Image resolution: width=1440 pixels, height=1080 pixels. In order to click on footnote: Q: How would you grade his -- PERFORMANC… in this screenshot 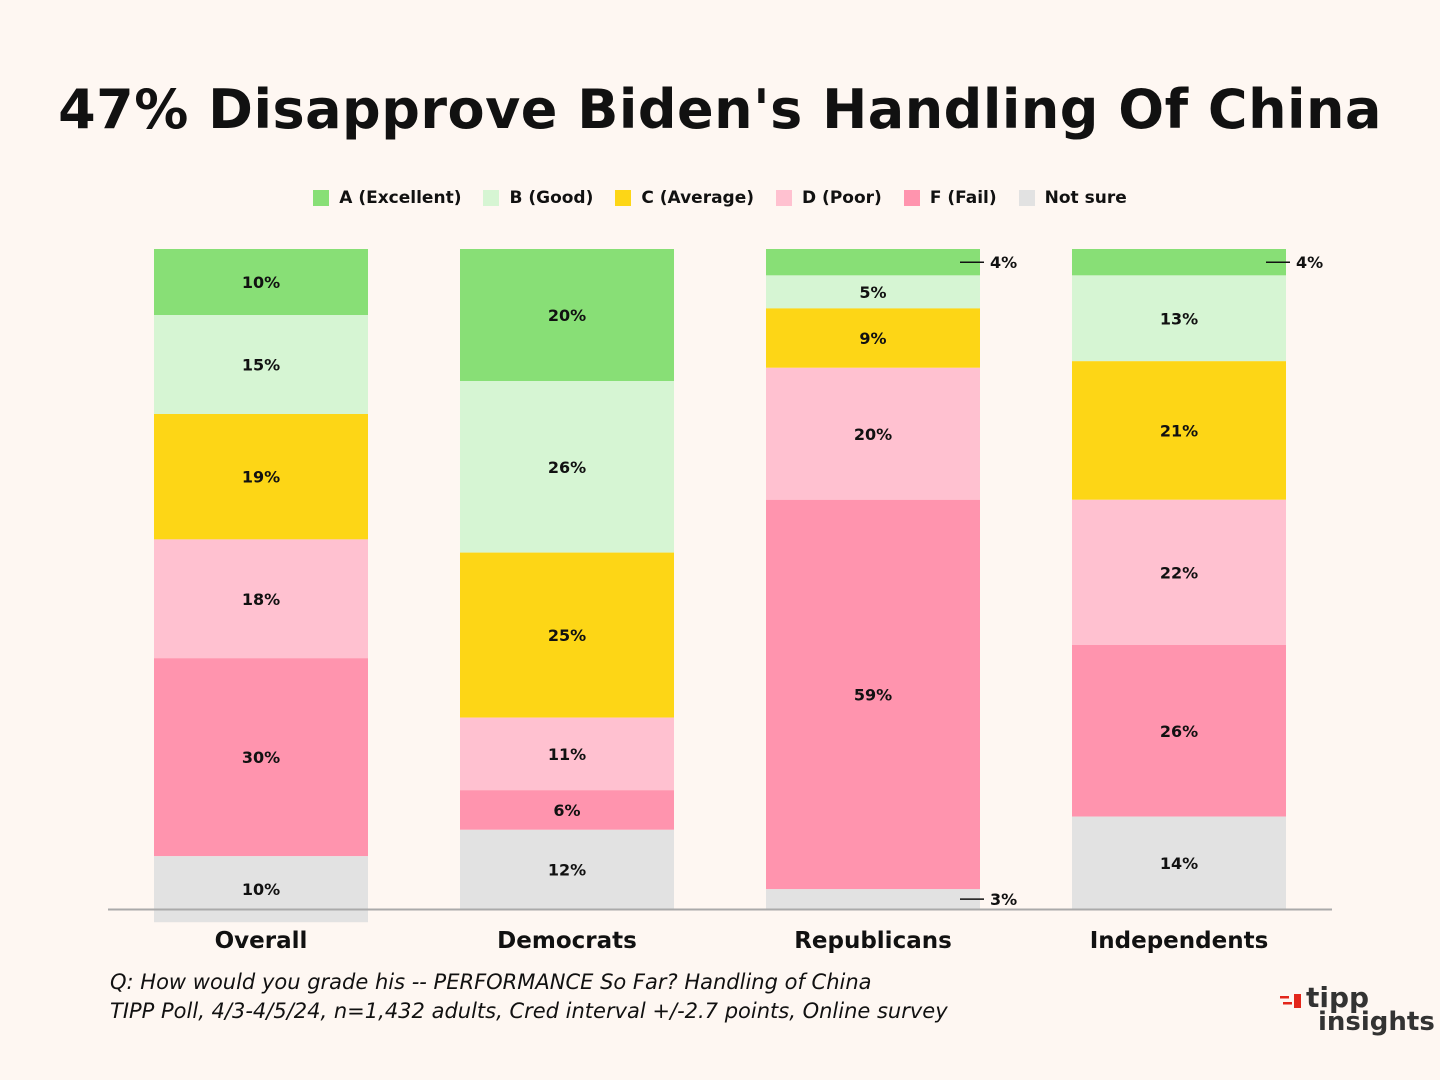, I will do `click(529, 997)`.